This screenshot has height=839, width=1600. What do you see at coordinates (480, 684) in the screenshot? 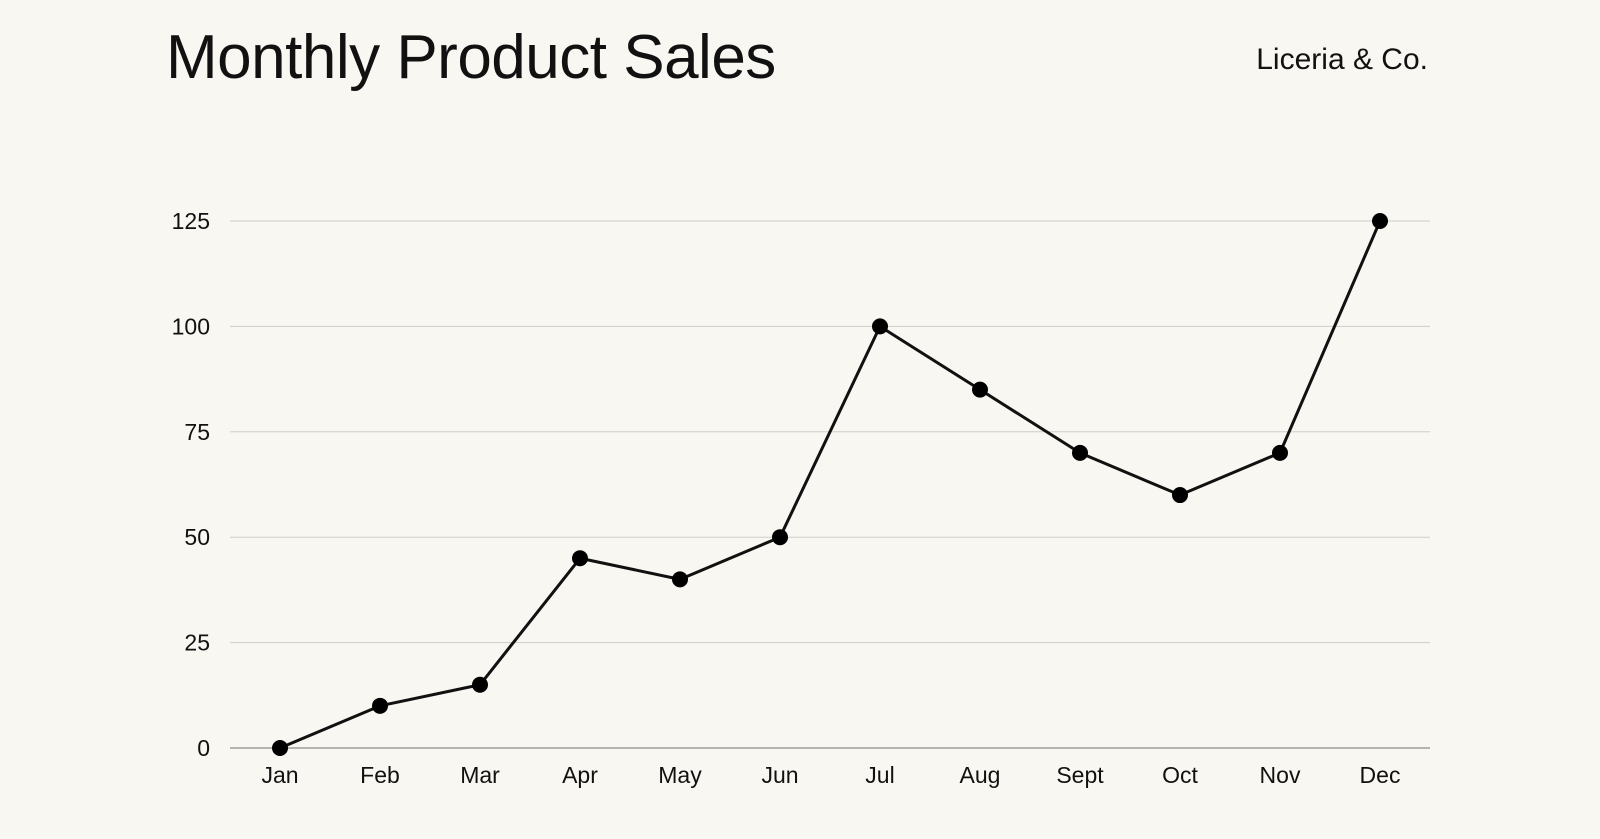
I see `data-point-mar` at bounding box center [480, 684].